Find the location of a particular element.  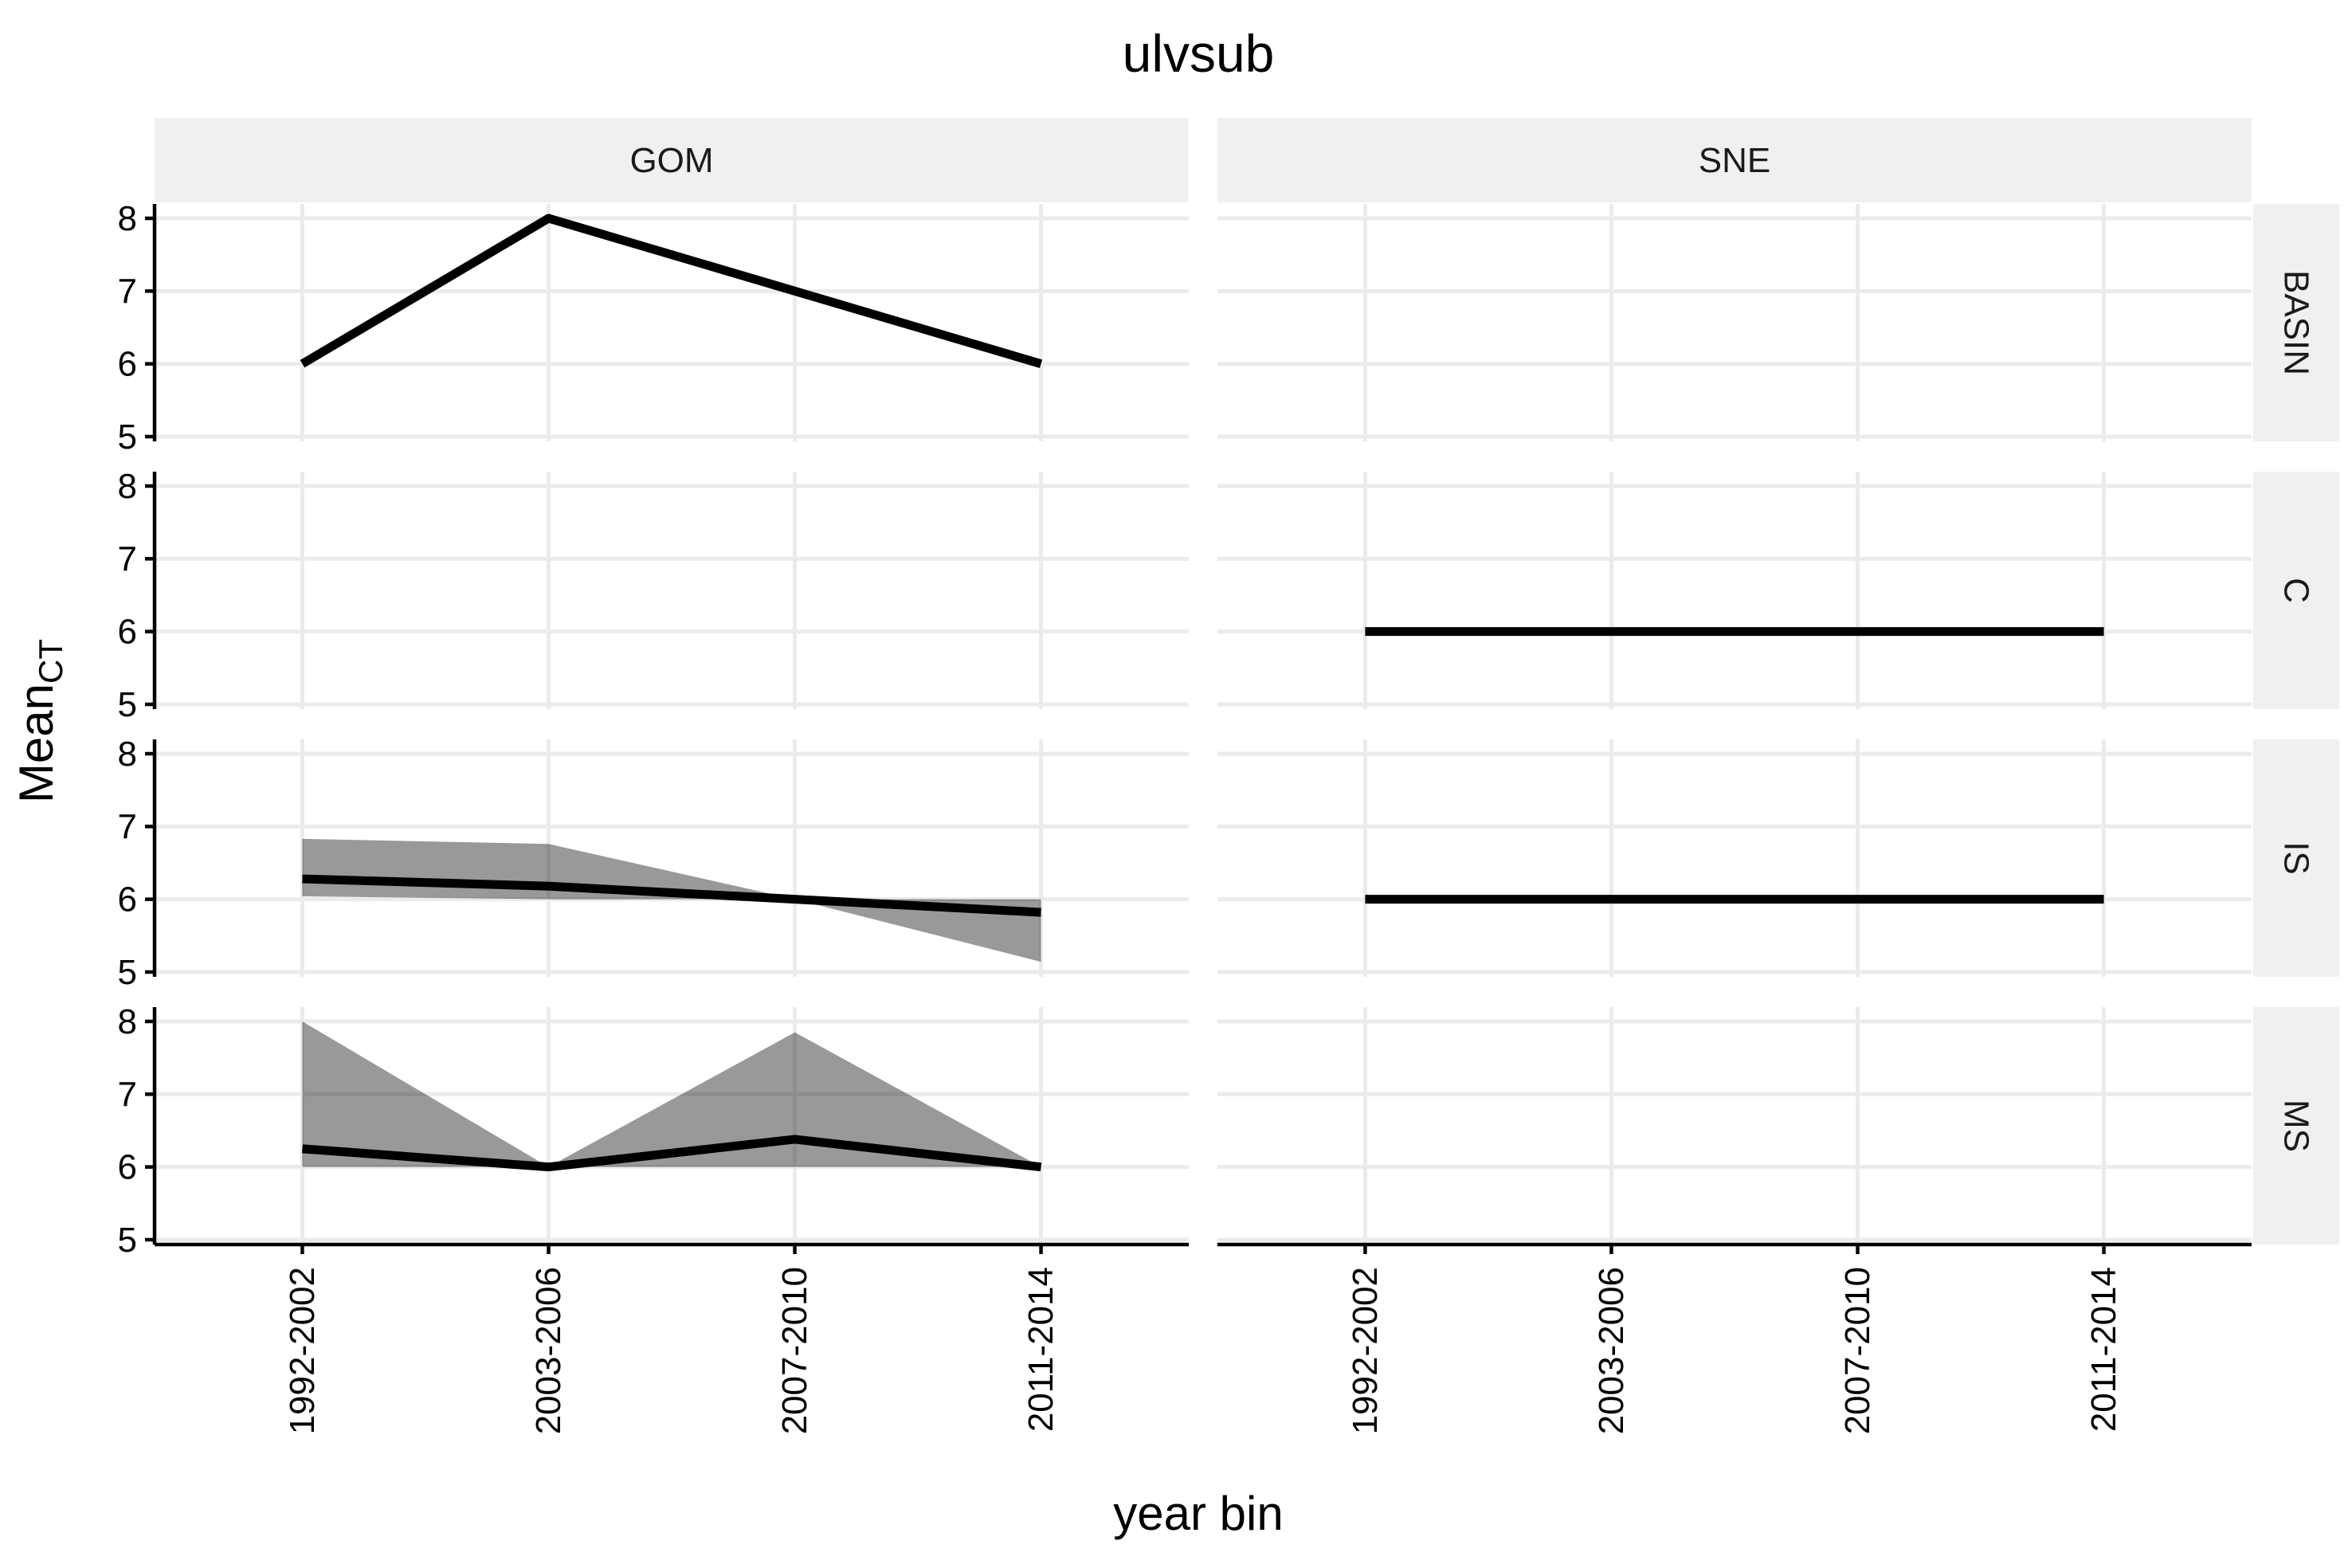

strip-label-ms: MS is located at coordinates (2296, 1126).